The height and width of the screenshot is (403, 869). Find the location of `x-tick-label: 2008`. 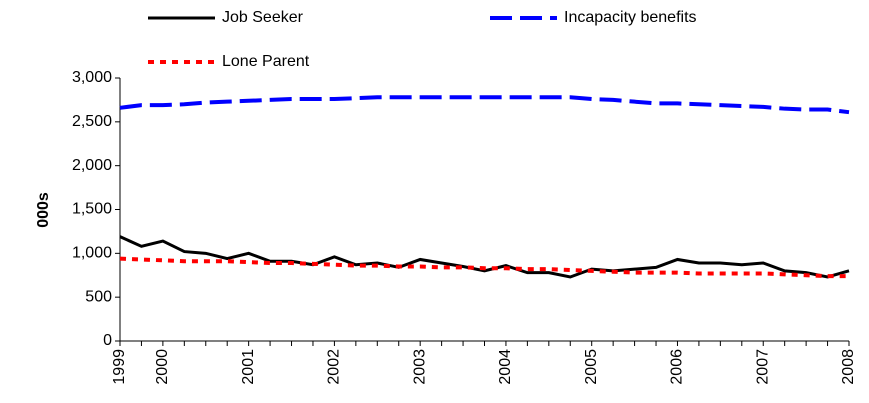

x-tick-label: 2008 is located at coordinates (848, 367).